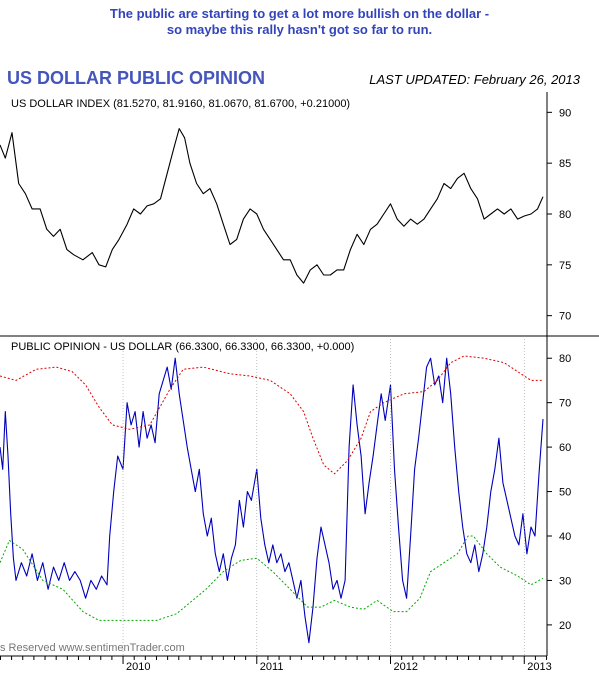 The image size is (599, 686). Describe the element at coordinates (565, 626) in the screenshot. I see `y-tick-label: 20` at that location.